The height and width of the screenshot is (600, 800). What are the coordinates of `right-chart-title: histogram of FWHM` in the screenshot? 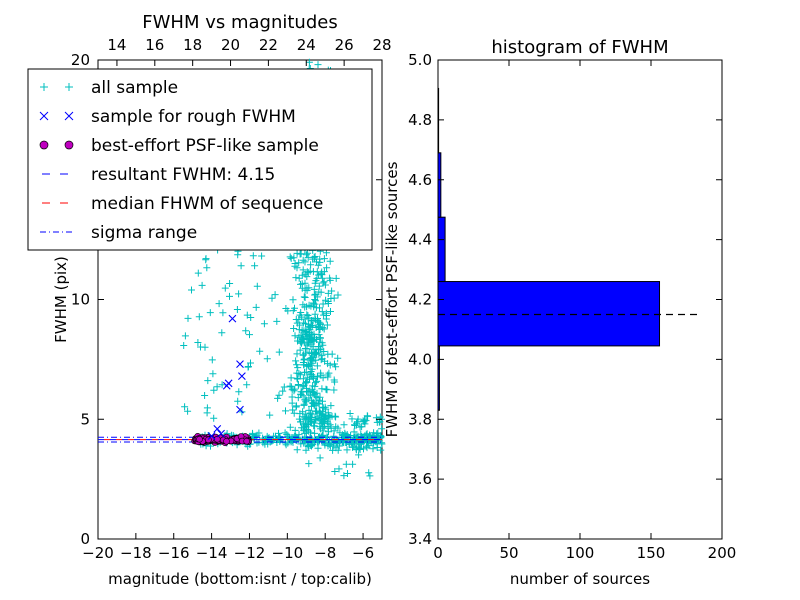 It's located at (579, 47).